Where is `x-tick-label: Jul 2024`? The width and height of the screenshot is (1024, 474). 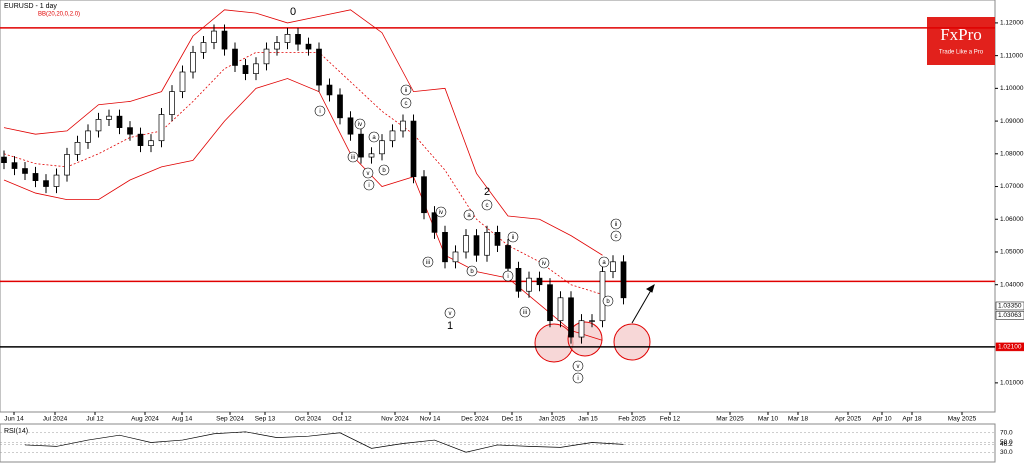 x-tick-label: Jul 2024 is located at coordinates (55, 419).